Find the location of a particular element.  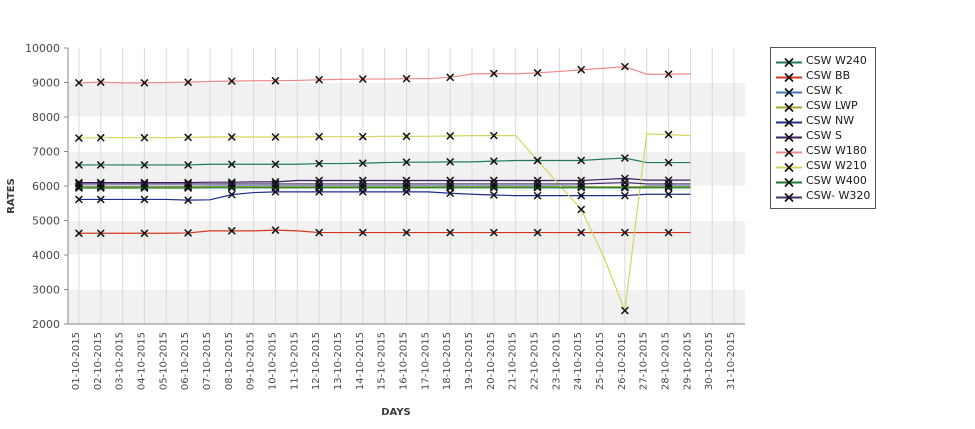

legend-item: CSW W240 is located at coordinates (823, 60).